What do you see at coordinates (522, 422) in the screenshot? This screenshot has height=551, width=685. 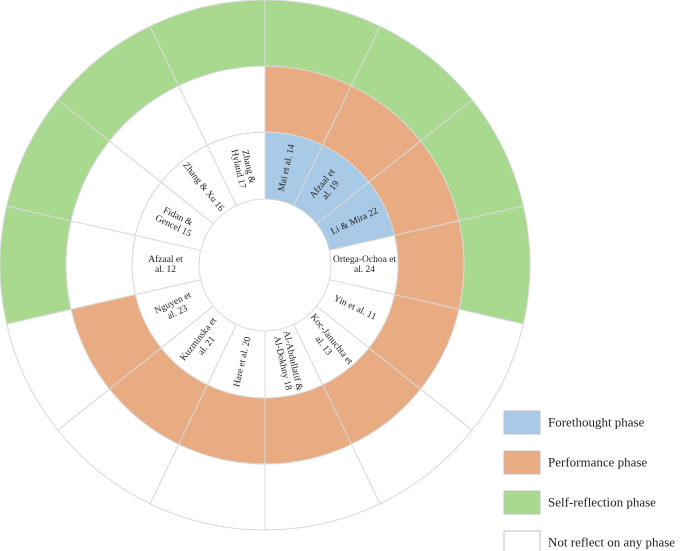 I see `legend-swatch-forethought` at bounding box center [522, 422].